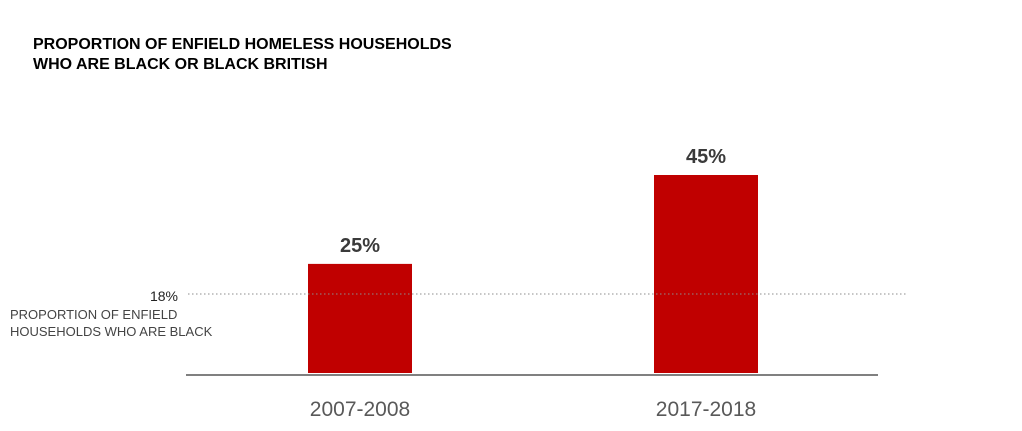  What do you see at coordinates (706, 274) in the screenshot?
I see `bar-2017-2018` at bounding box center [706, 274].